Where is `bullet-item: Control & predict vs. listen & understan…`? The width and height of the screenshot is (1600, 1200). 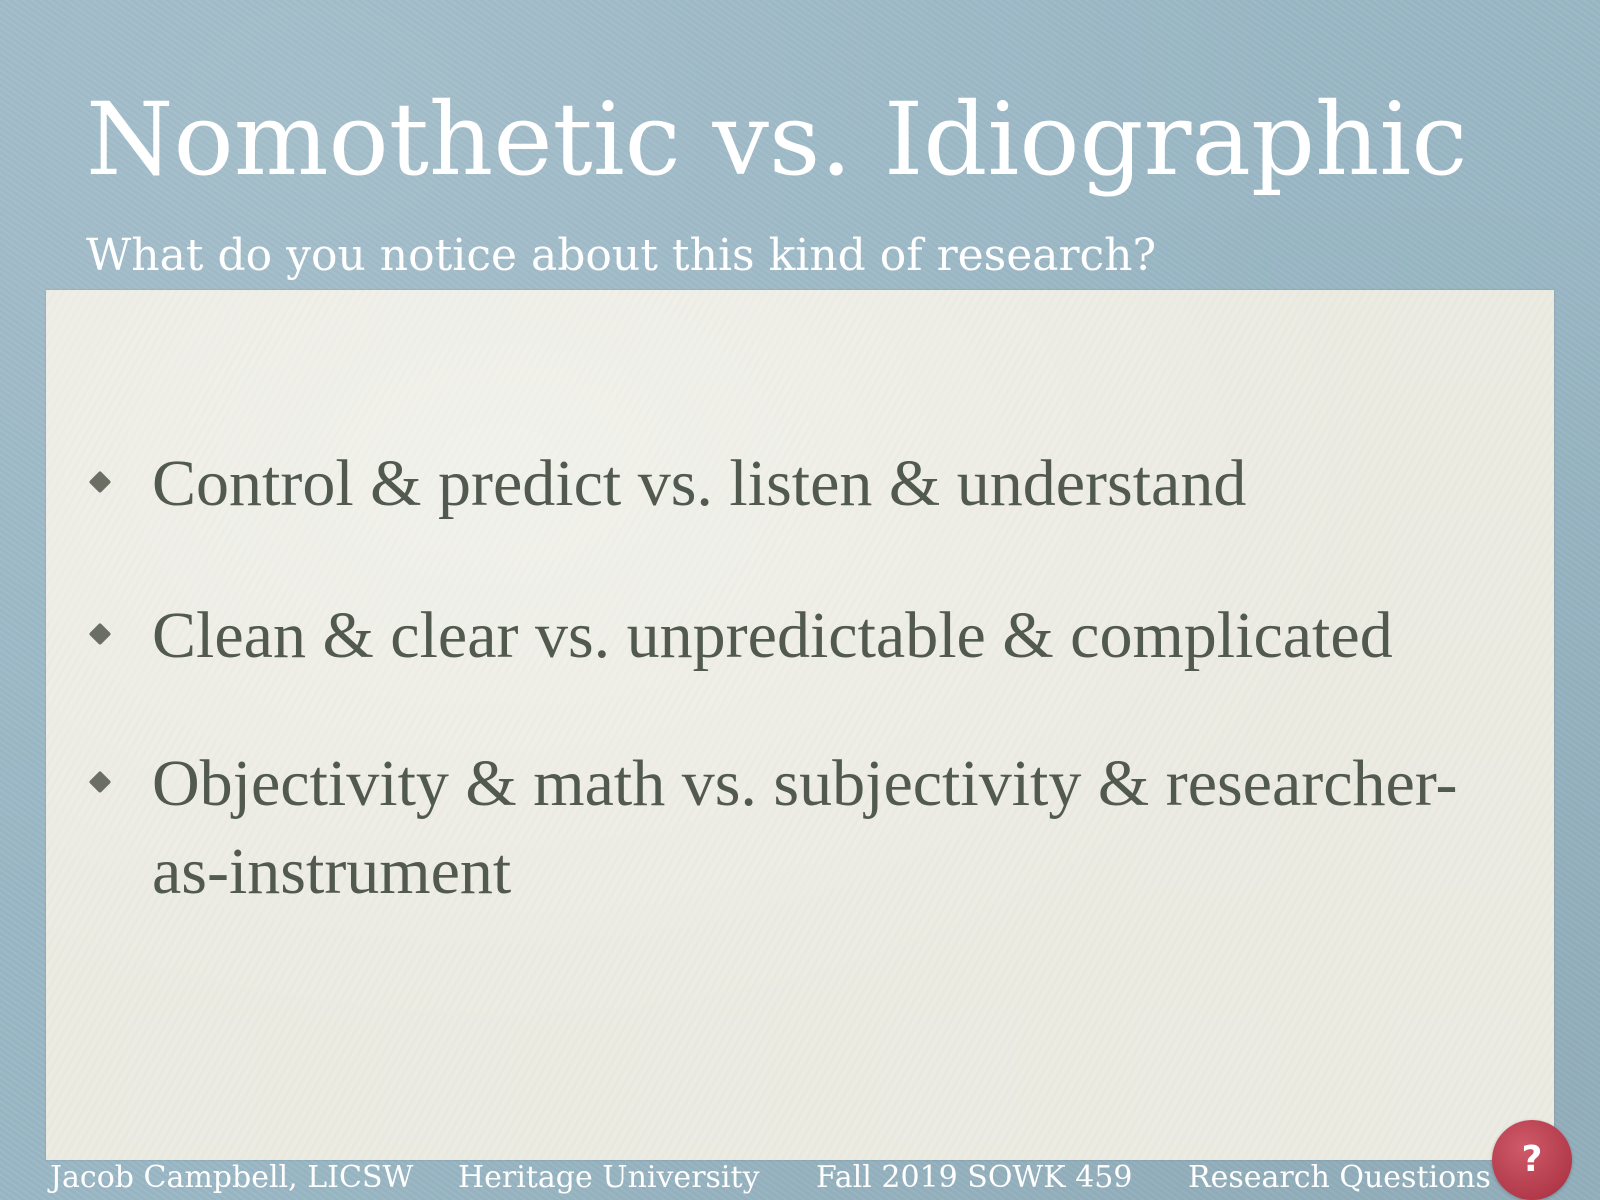
bullet-item: Control & predict vs. listen & understan… is located at coordinates (786, 484).